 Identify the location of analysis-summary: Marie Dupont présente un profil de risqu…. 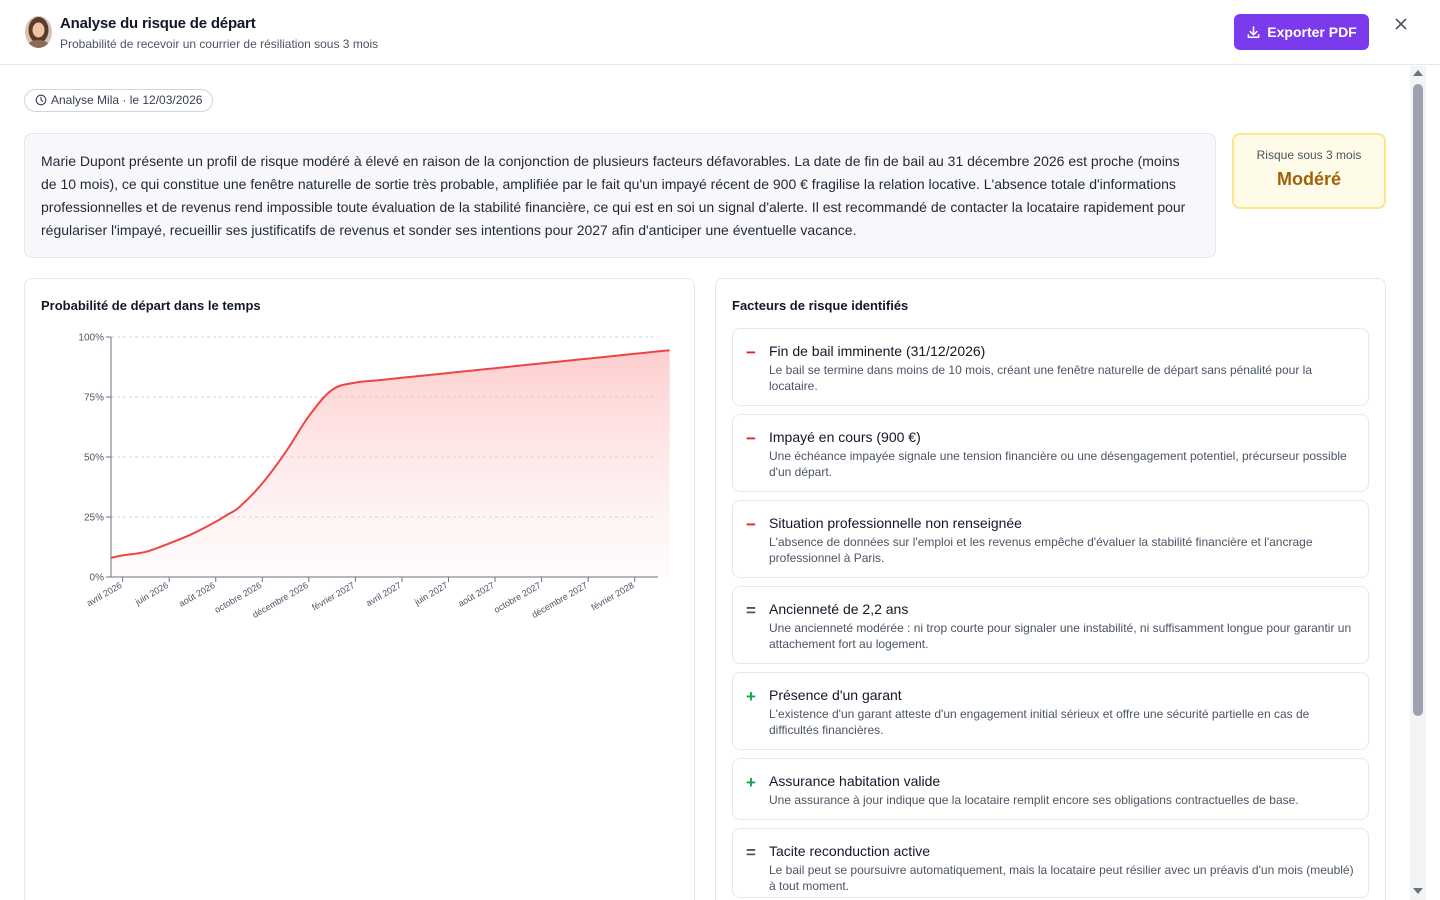
(620, 195).